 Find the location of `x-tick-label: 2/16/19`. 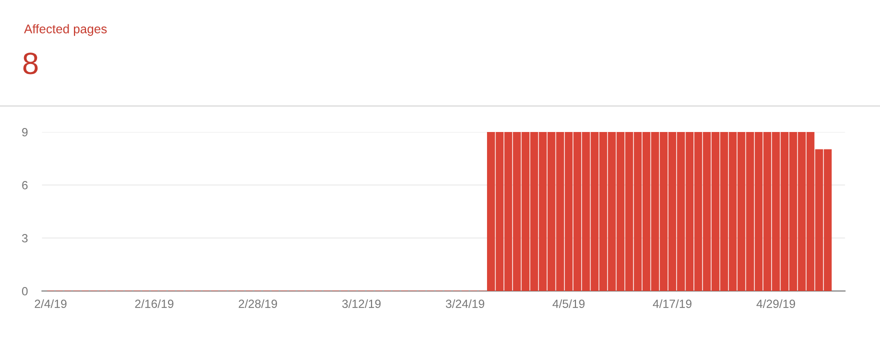

x-tick-label: 2/16/19 is located at coordinates (154, 303).